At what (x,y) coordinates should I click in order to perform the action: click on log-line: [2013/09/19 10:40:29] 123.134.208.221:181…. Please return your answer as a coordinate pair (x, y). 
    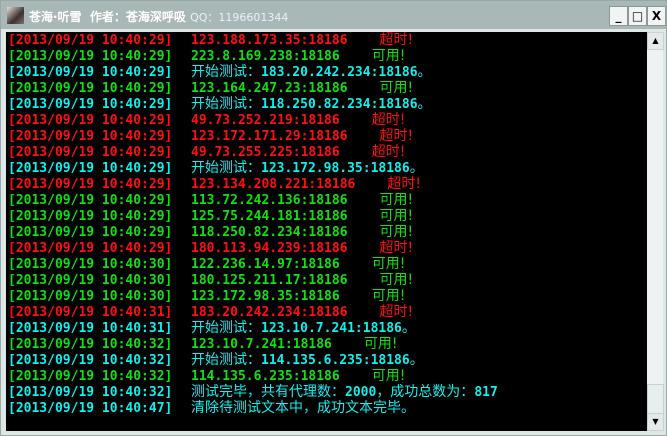
    Looking at the image, I should click on (214, 184).